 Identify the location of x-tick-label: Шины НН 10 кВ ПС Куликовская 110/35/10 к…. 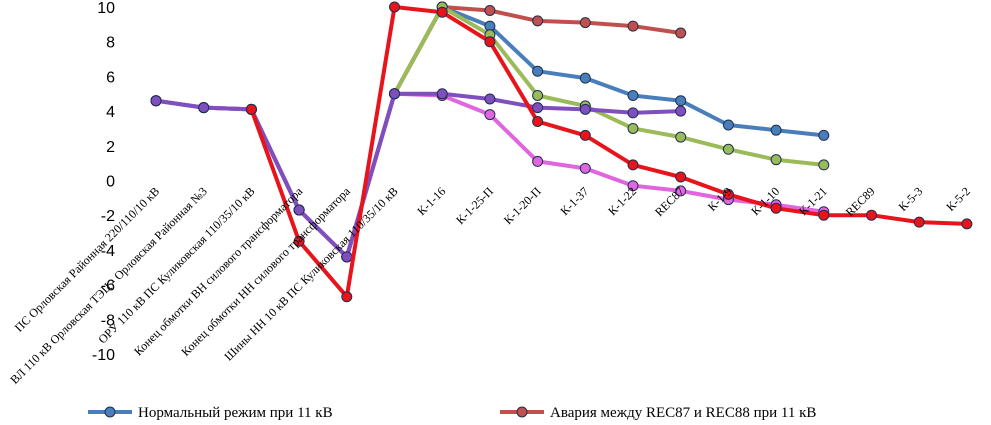
(310, 273).